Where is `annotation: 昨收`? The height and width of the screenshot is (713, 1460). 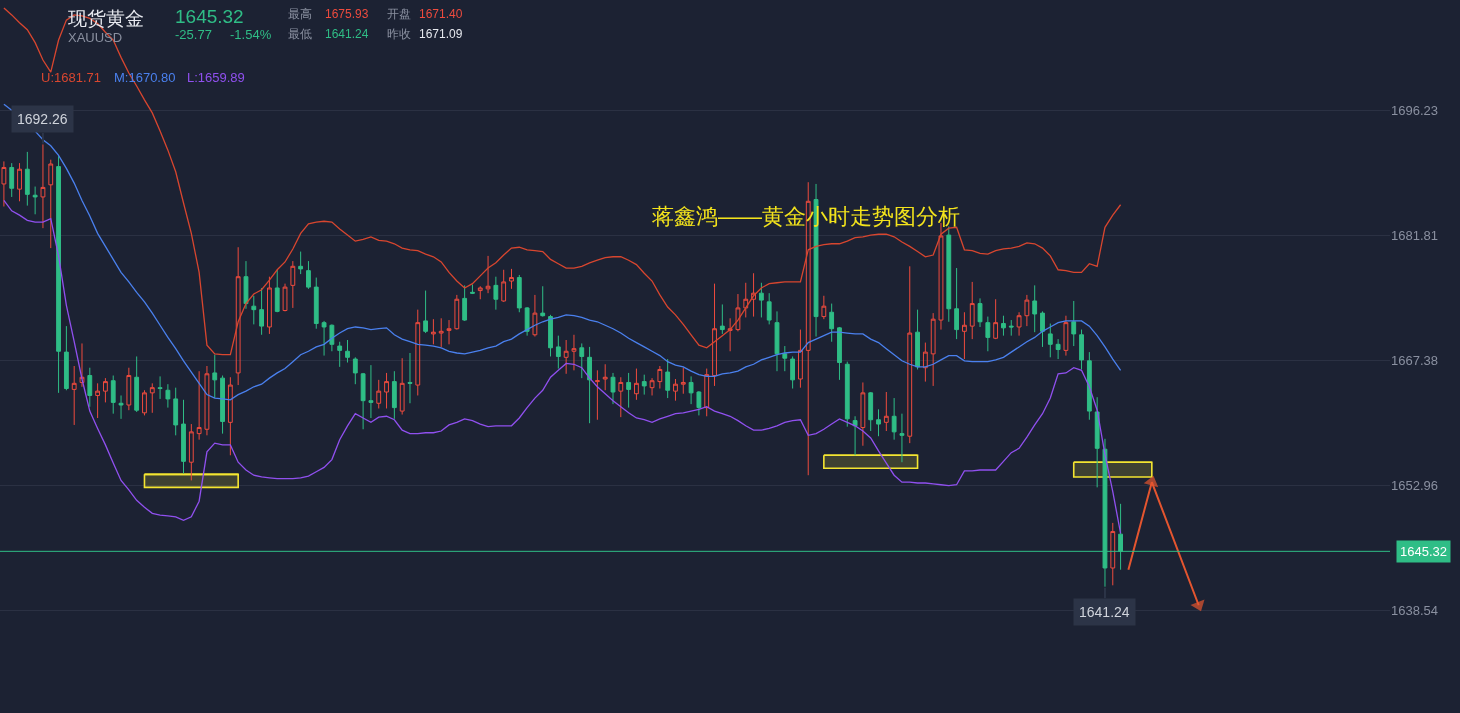
annotation: 昨收 is located at coordinates (399, 34).